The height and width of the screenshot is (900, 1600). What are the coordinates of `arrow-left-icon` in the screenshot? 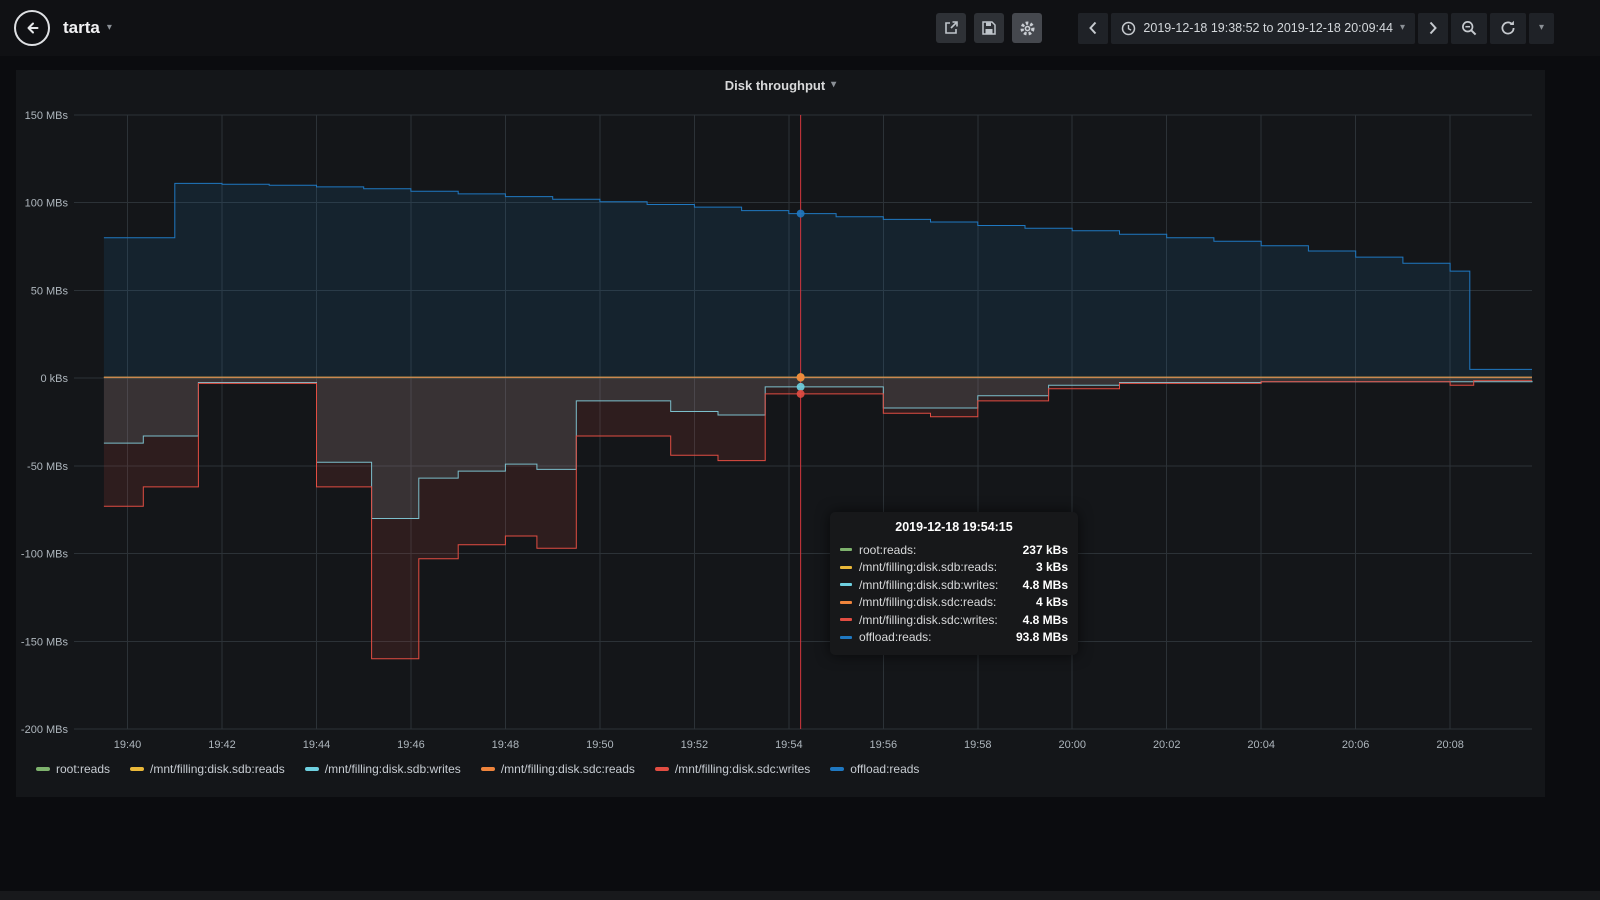 It's located at (33, 28).